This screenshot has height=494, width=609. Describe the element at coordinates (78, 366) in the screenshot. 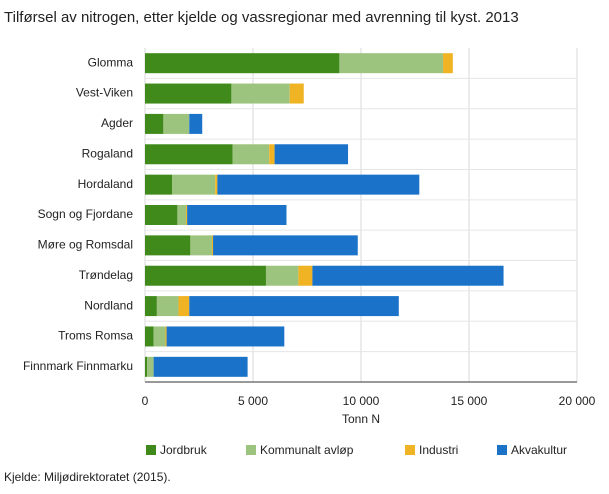

I see `y-tick-label: Finnmark Finnmarku` at that location.